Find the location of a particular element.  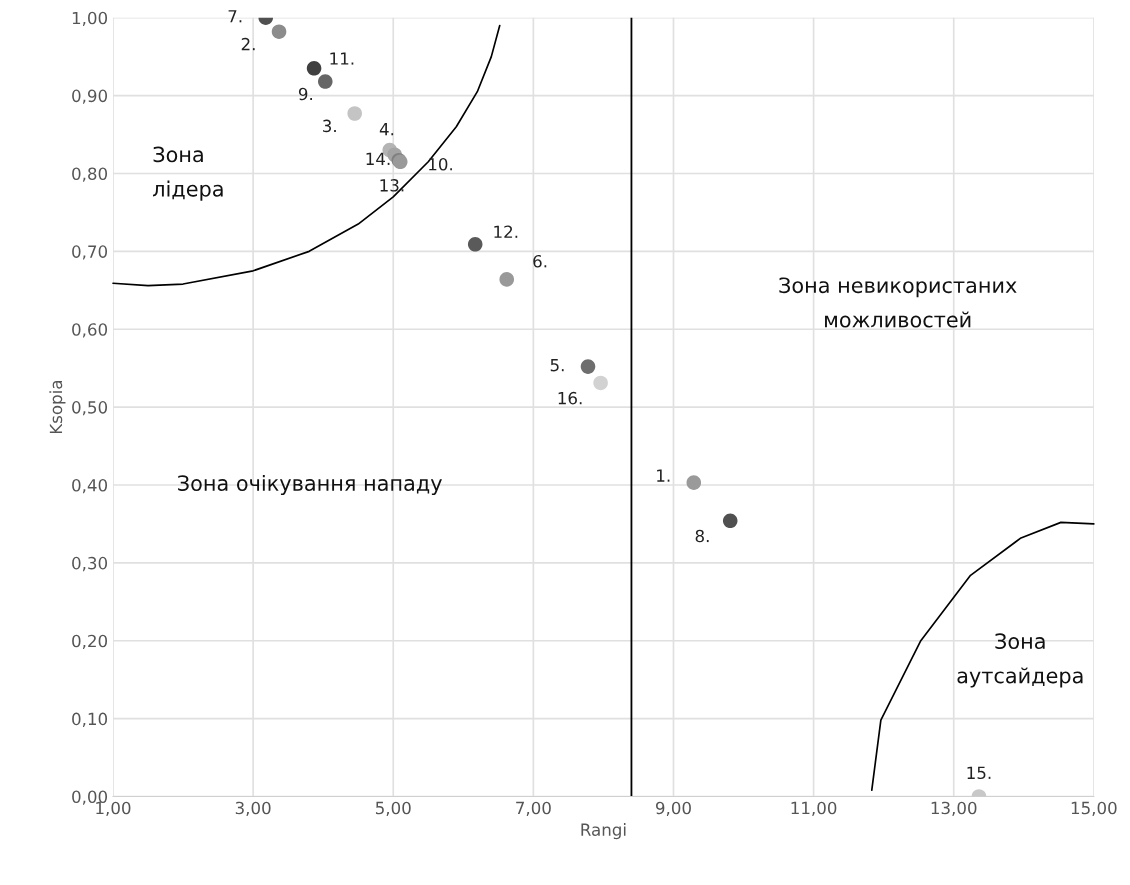

annotation: Зона лідера is located at coordinates (188, 173).